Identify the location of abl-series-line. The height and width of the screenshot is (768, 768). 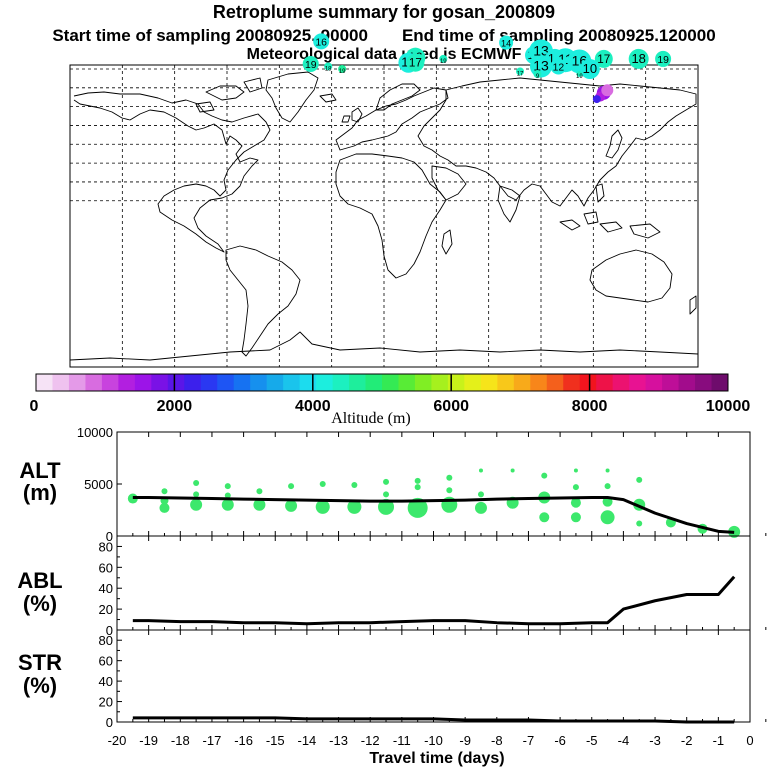
(434, 600).